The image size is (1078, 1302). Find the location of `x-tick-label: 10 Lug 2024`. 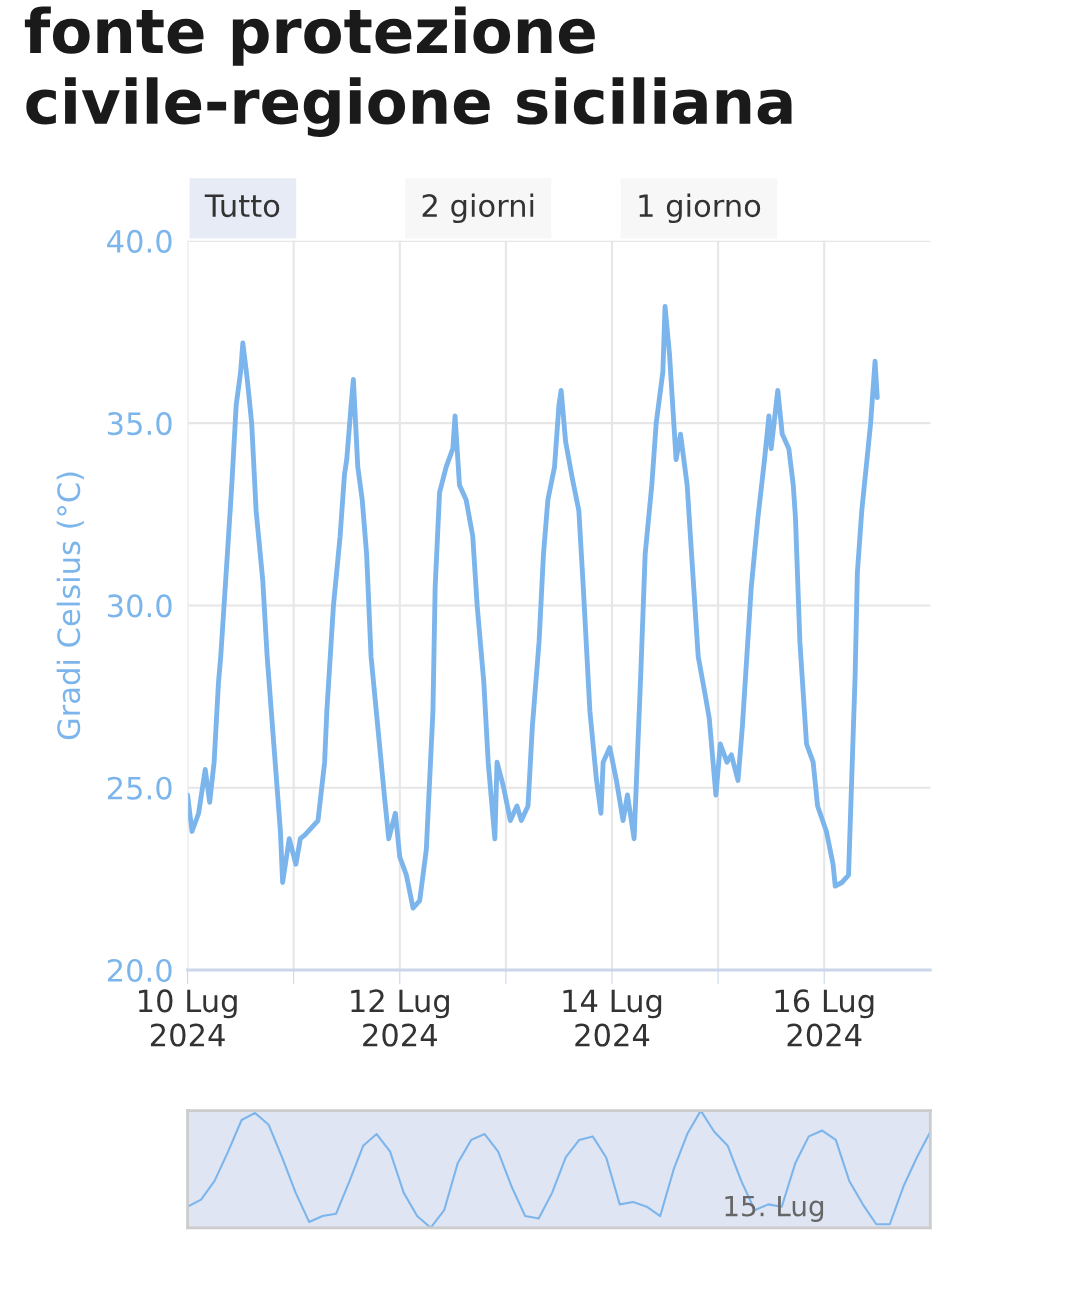

x-tick-label: 10 Lug 2024 is located at coordinates (188, 1018).